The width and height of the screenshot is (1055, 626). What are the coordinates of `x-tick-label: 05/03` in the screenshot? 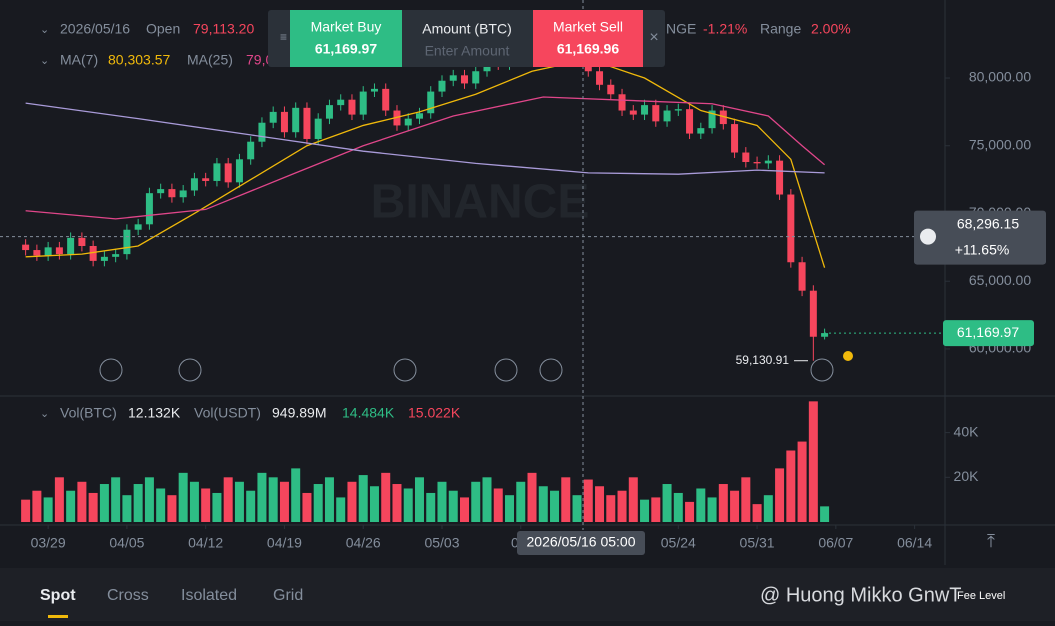 It's located at (441, 543).